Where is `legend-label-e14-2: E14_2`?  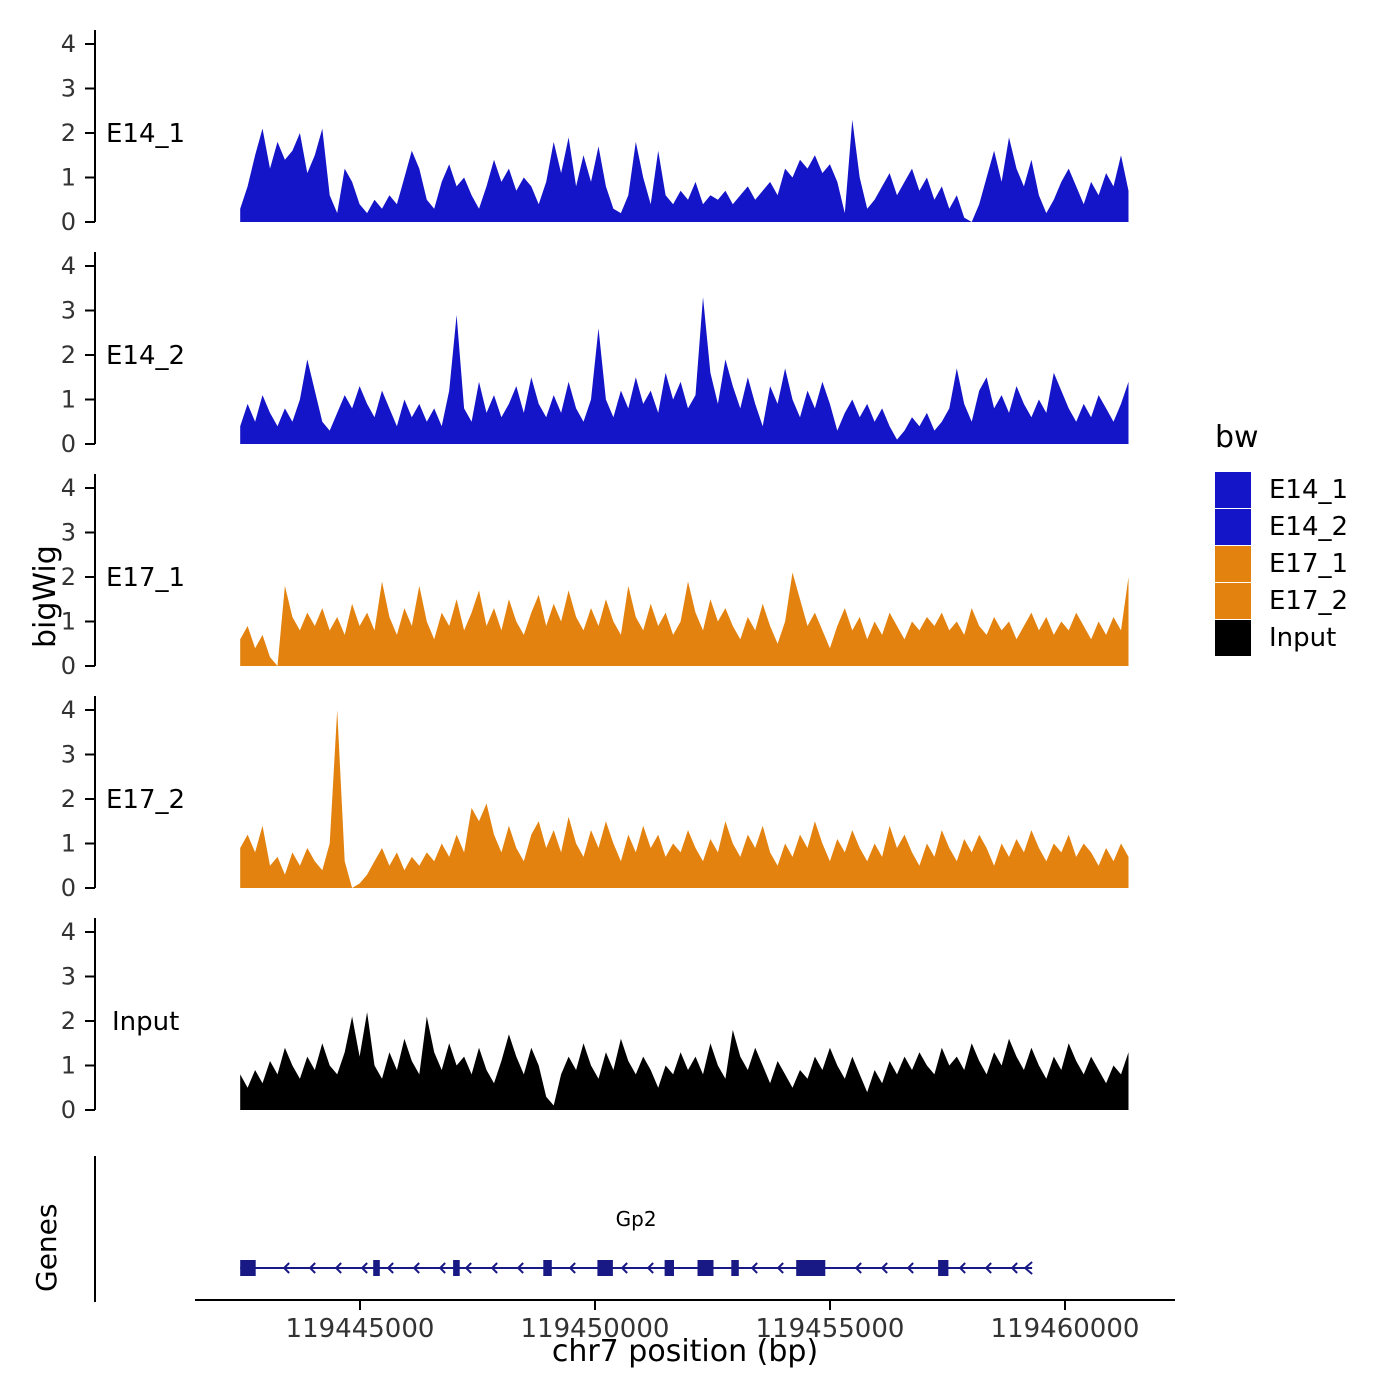 legend-label-e14-2: E14_2 is located at coordinates (1309, 526).